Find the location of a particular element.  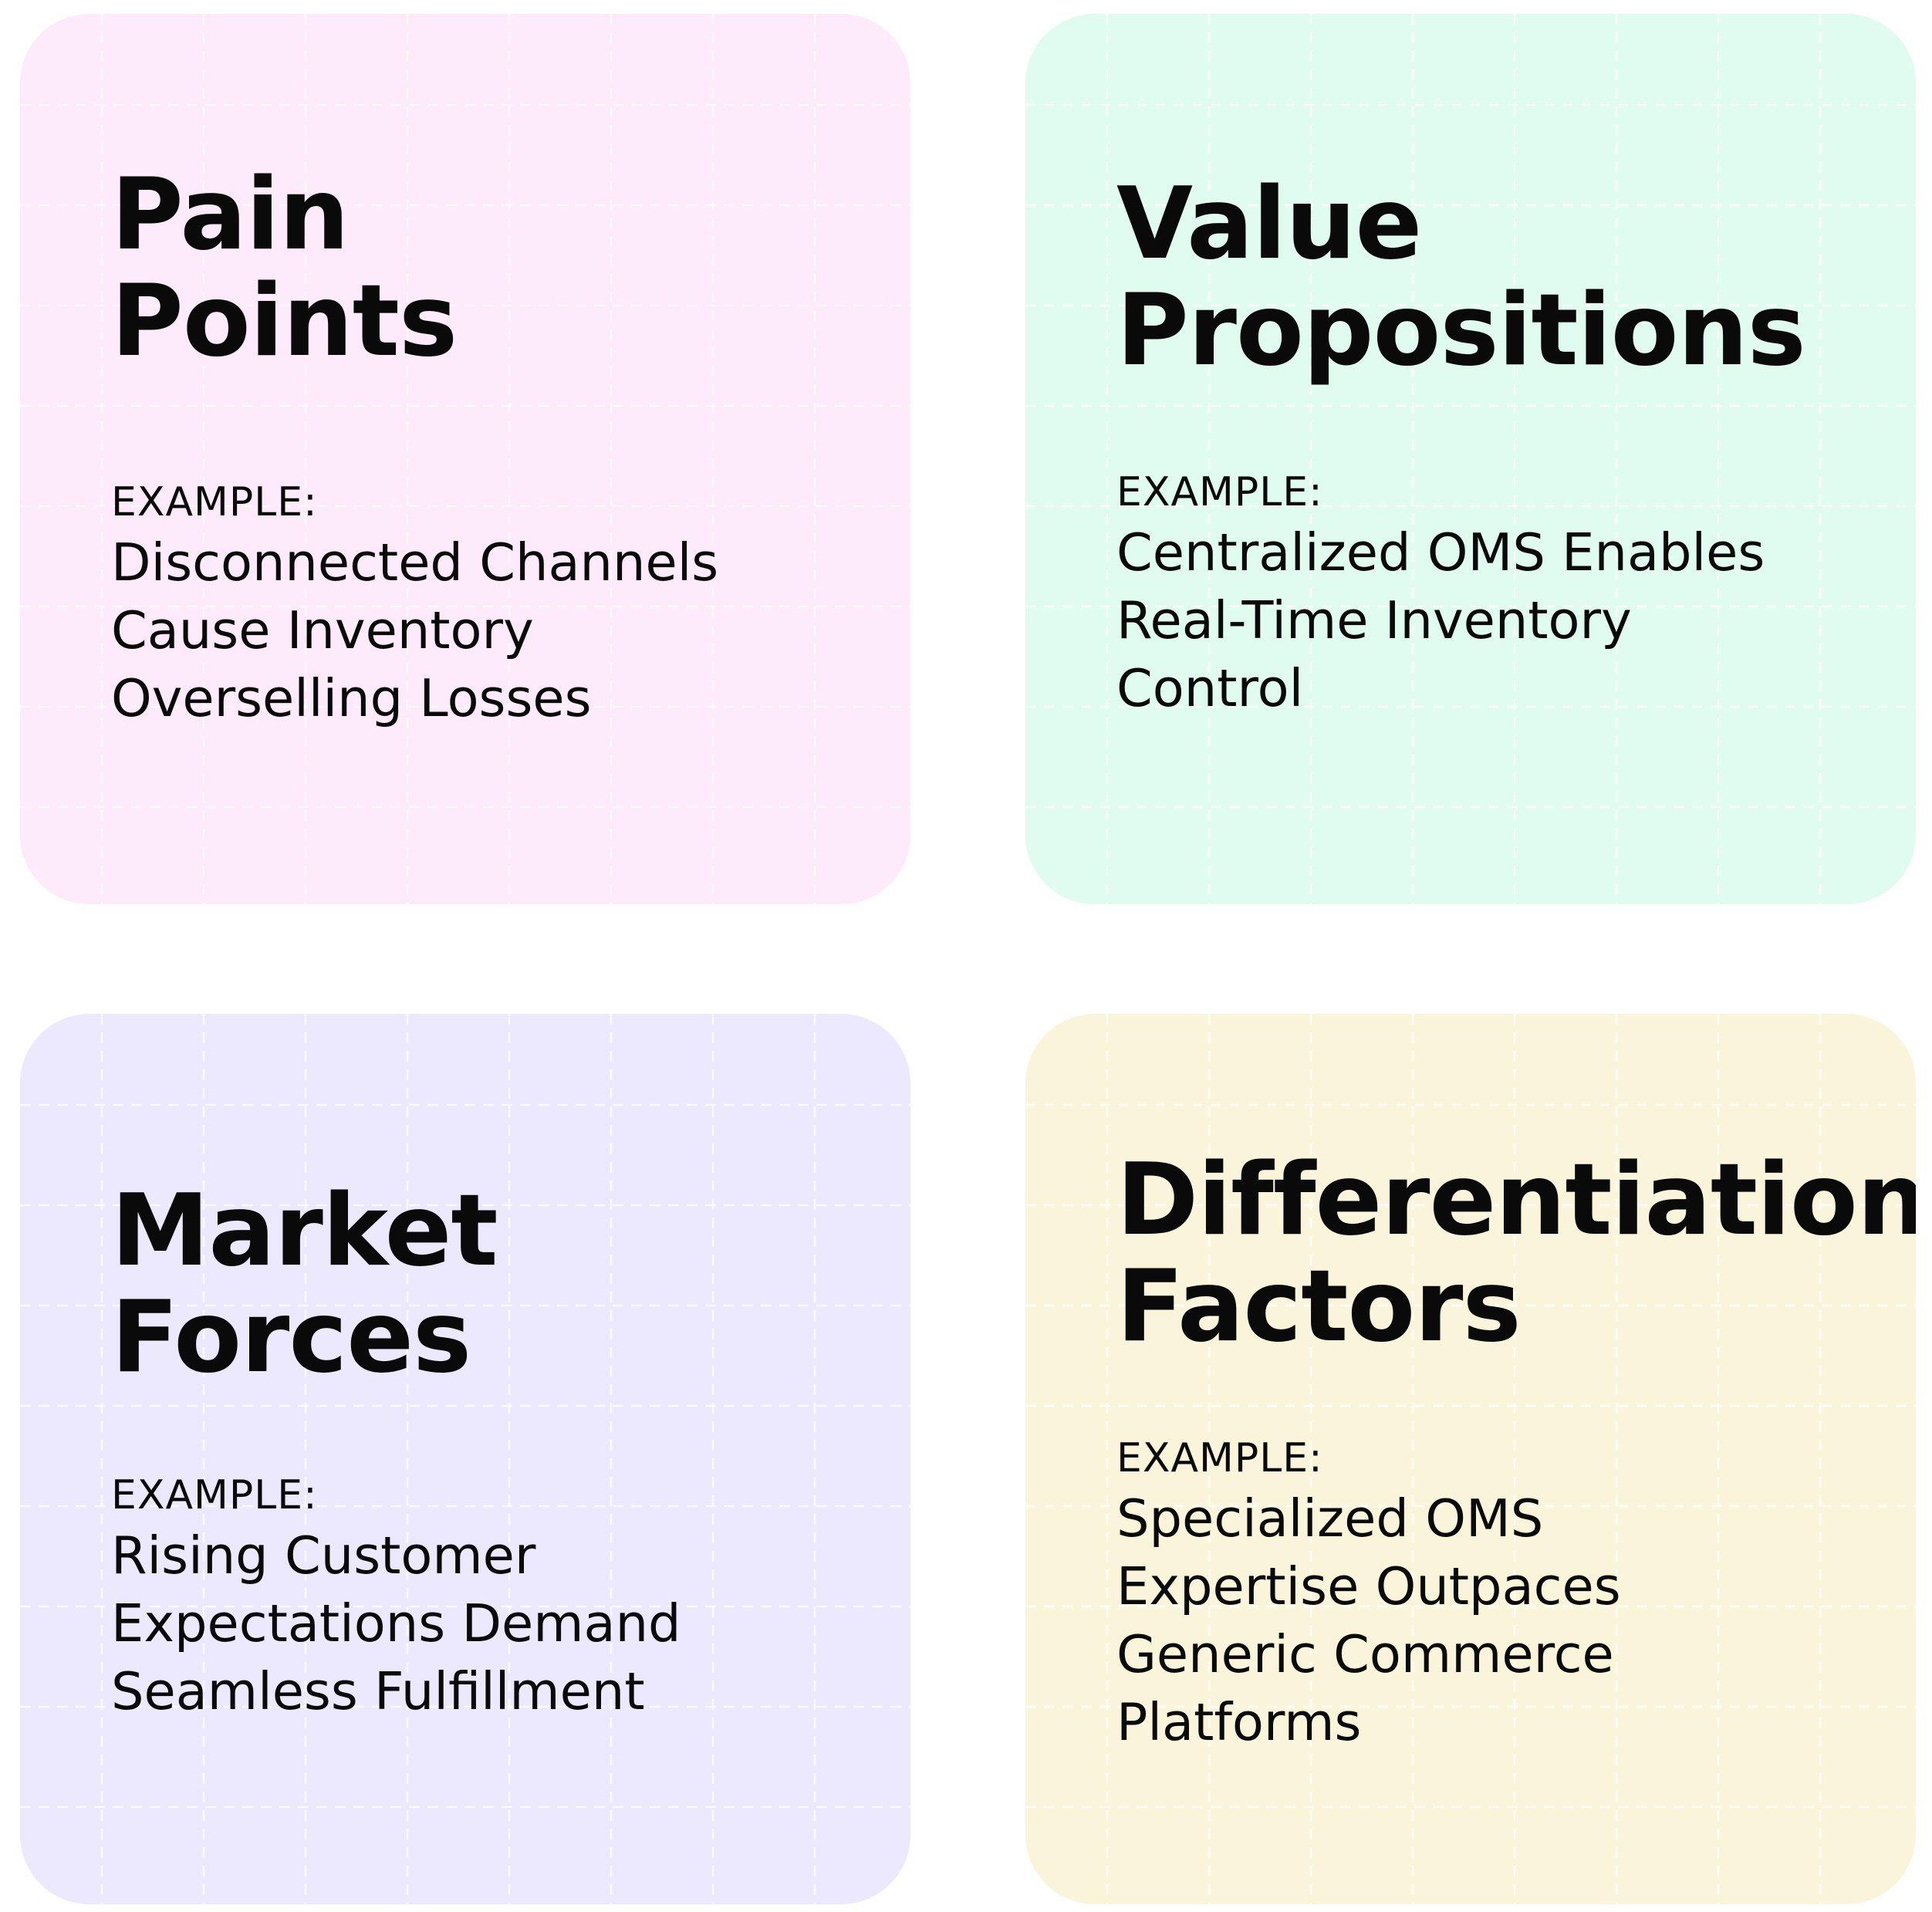

example-line: Real-Time Inventory is located at coordinates (1374, 620).